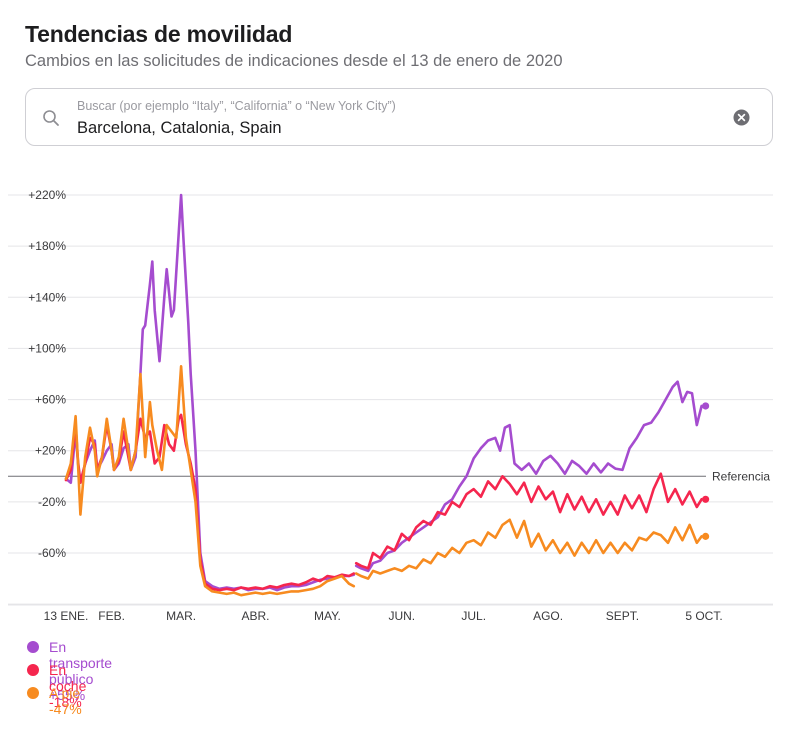 The width and height of the screenshot is (797, 735). What do you see at coordinates (327, 616) in the screenshot?
I see `x-tick-label: MAY.` at bounding box center [327, 616].